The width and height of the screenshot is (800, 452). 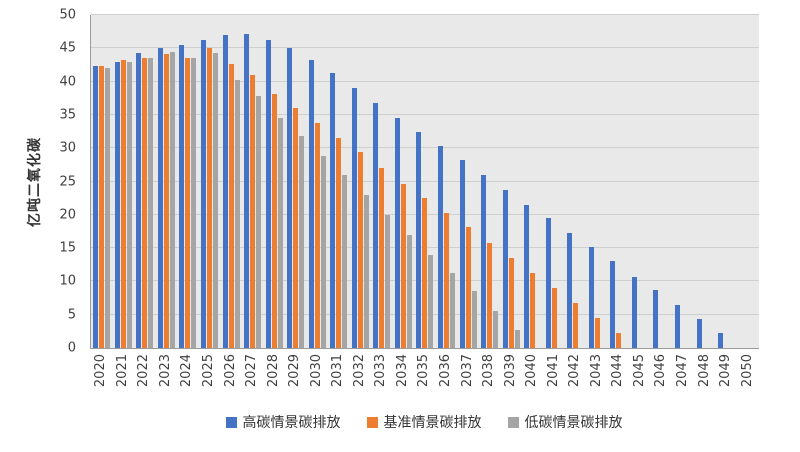 What do you see at coordinates (490, 181) in the screenshot?
I see `bar-group-2038` at bounding box center [490, 181].